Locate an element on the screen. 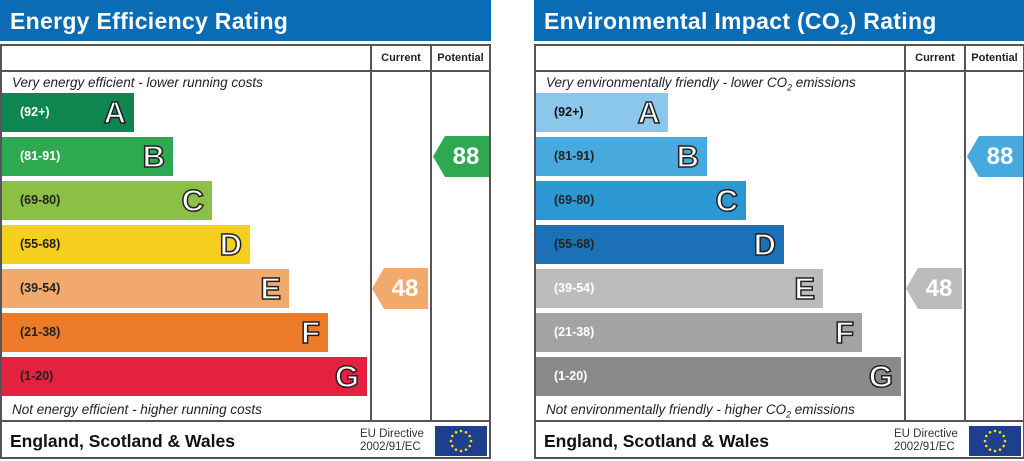 The image size is (1024, 461). text-part: Very environmentally friendly - lower CO is located at coordinates (667, 82).